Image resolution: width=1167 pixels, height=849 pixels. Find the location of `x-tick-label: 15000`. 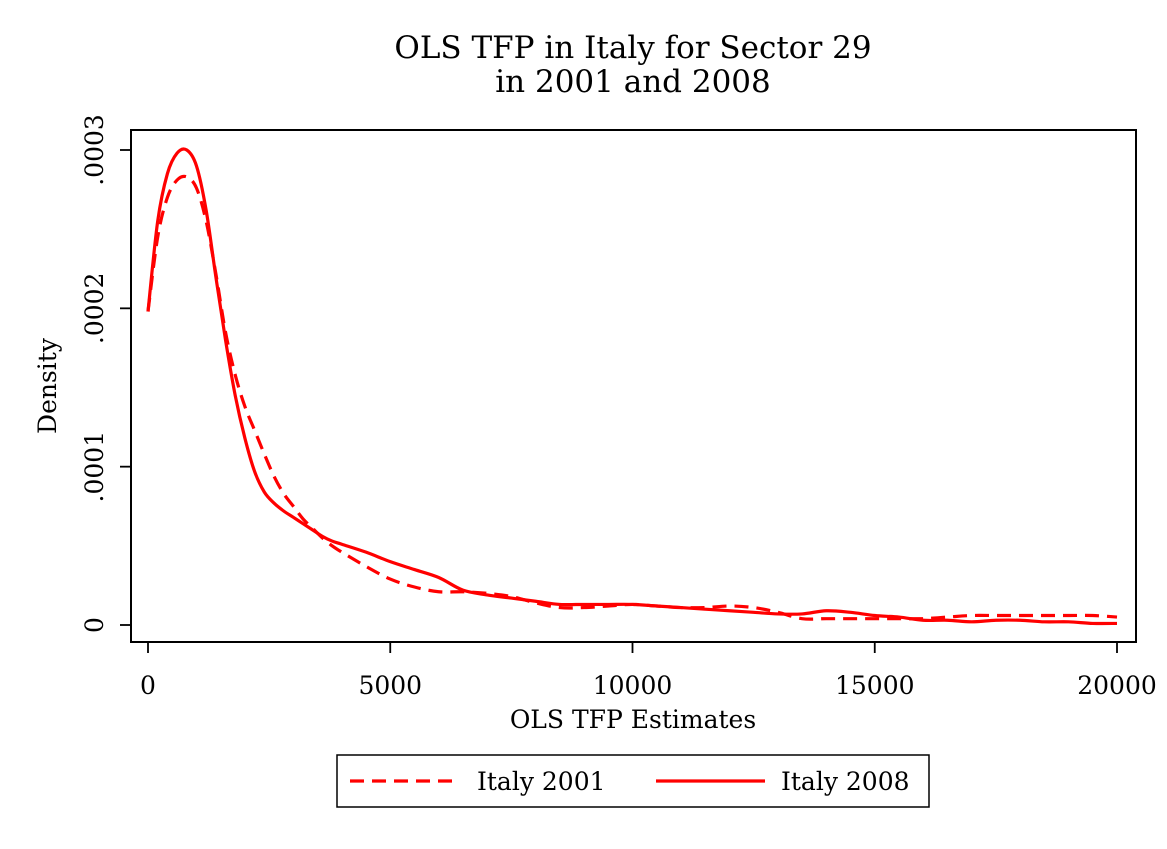

x-tick-label: 15000 is located at coordinates (875, 685).